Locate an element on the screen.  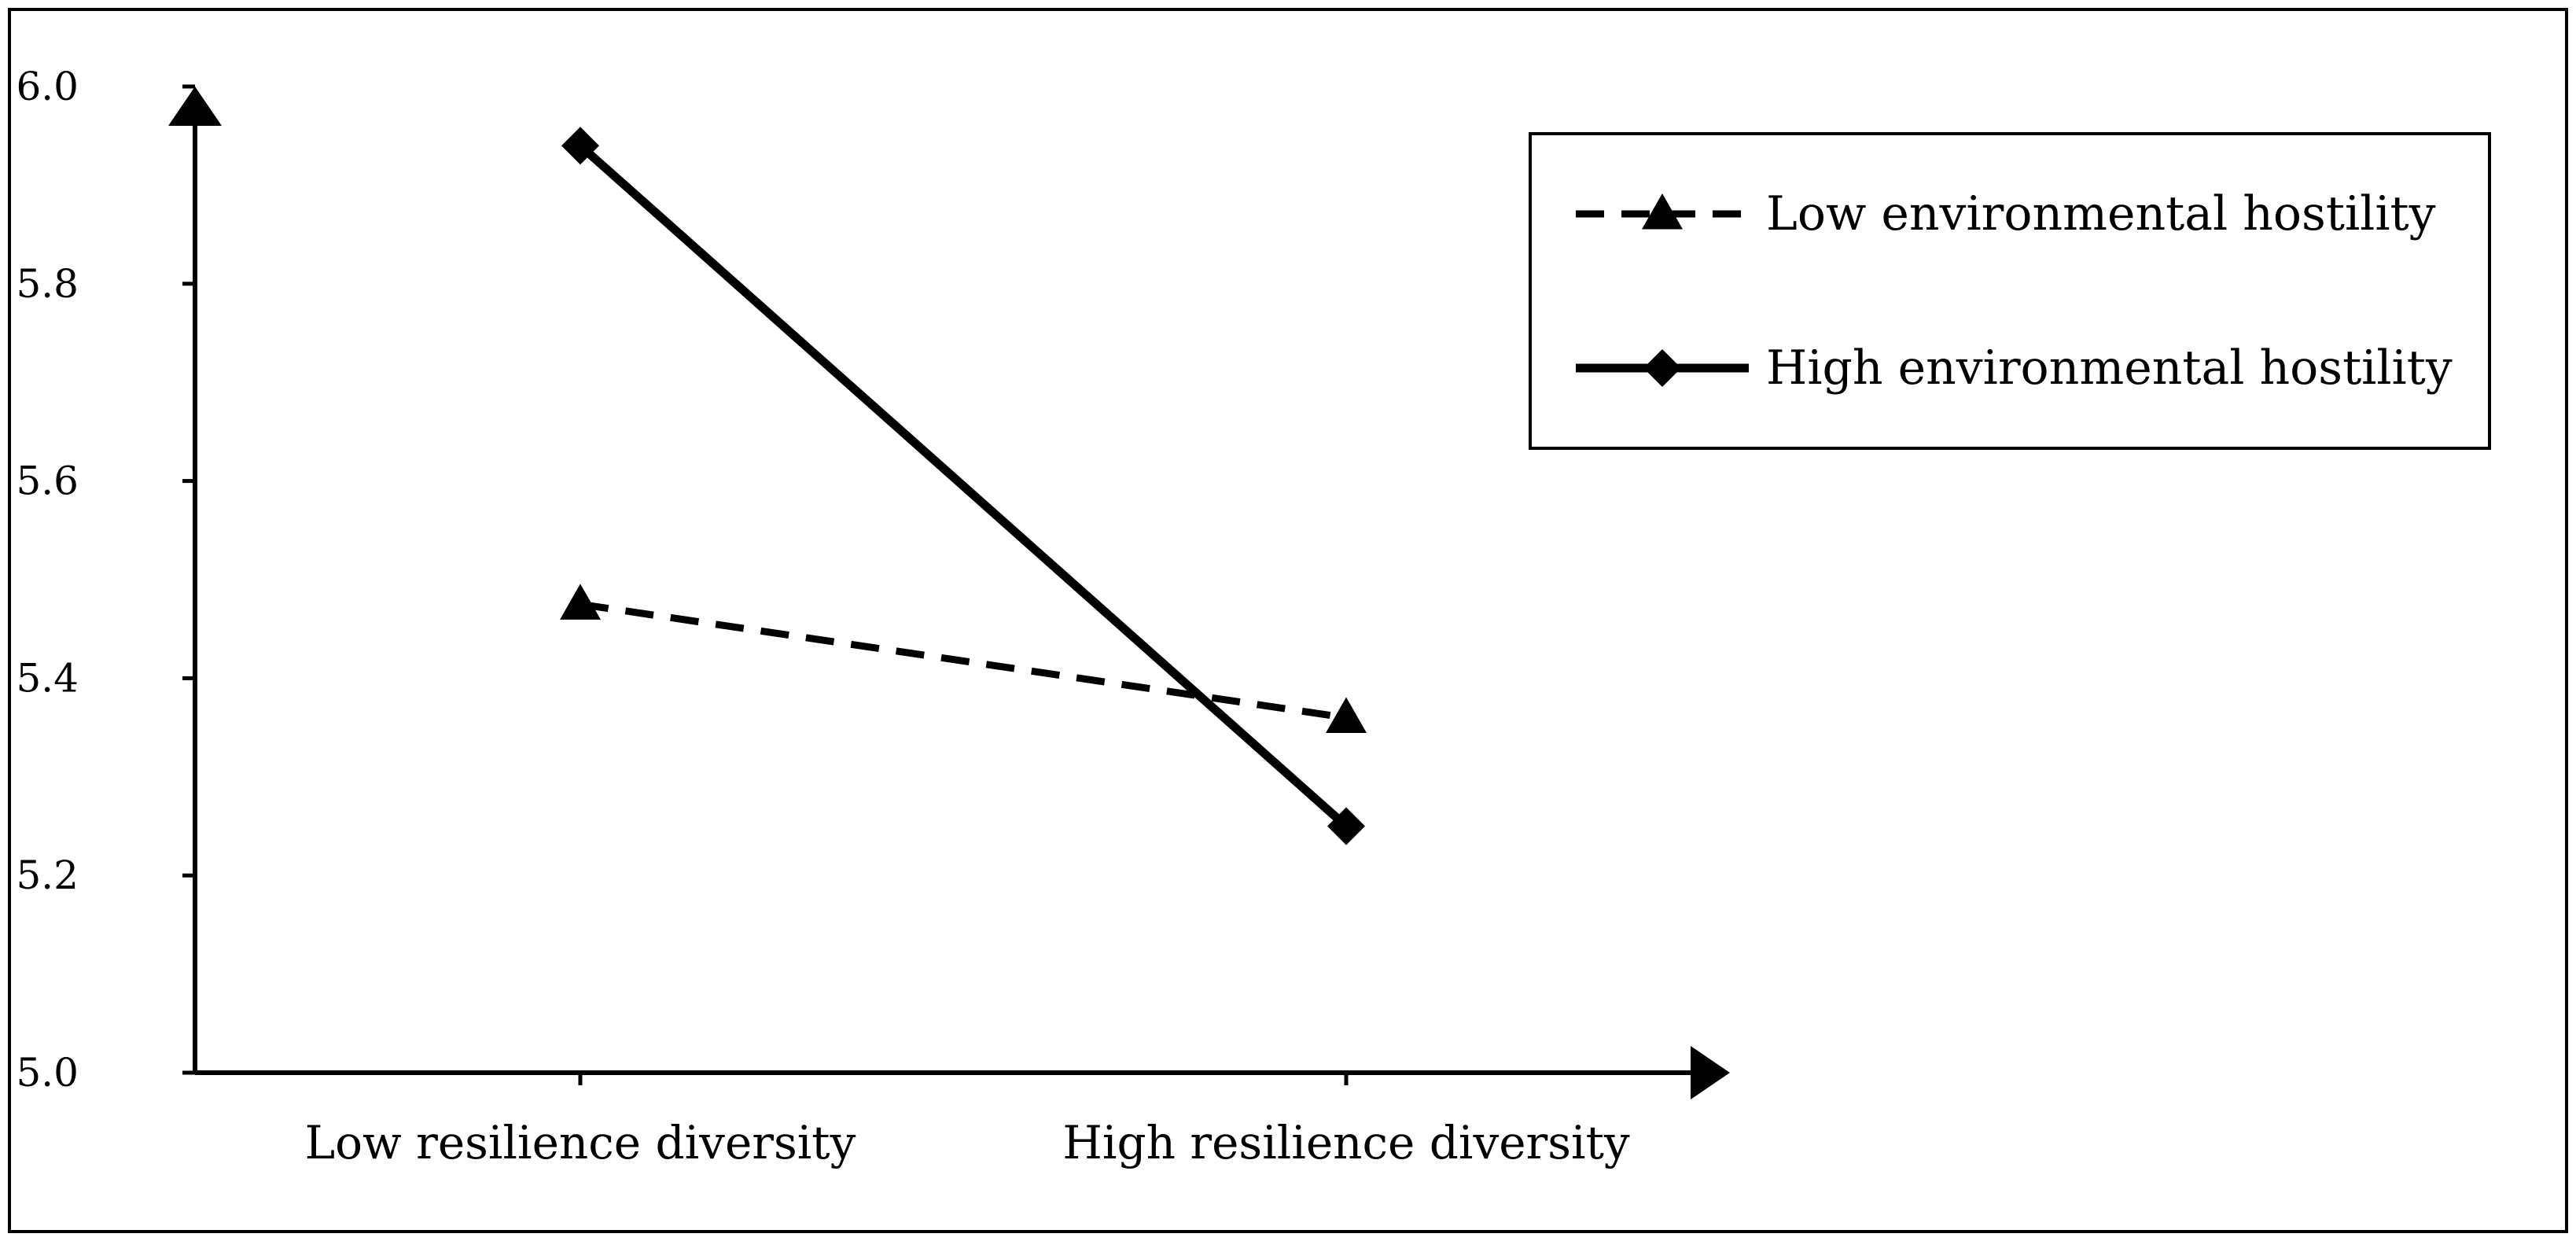
y-tick-label: 5.0 is located at coordinates (47, 1073).